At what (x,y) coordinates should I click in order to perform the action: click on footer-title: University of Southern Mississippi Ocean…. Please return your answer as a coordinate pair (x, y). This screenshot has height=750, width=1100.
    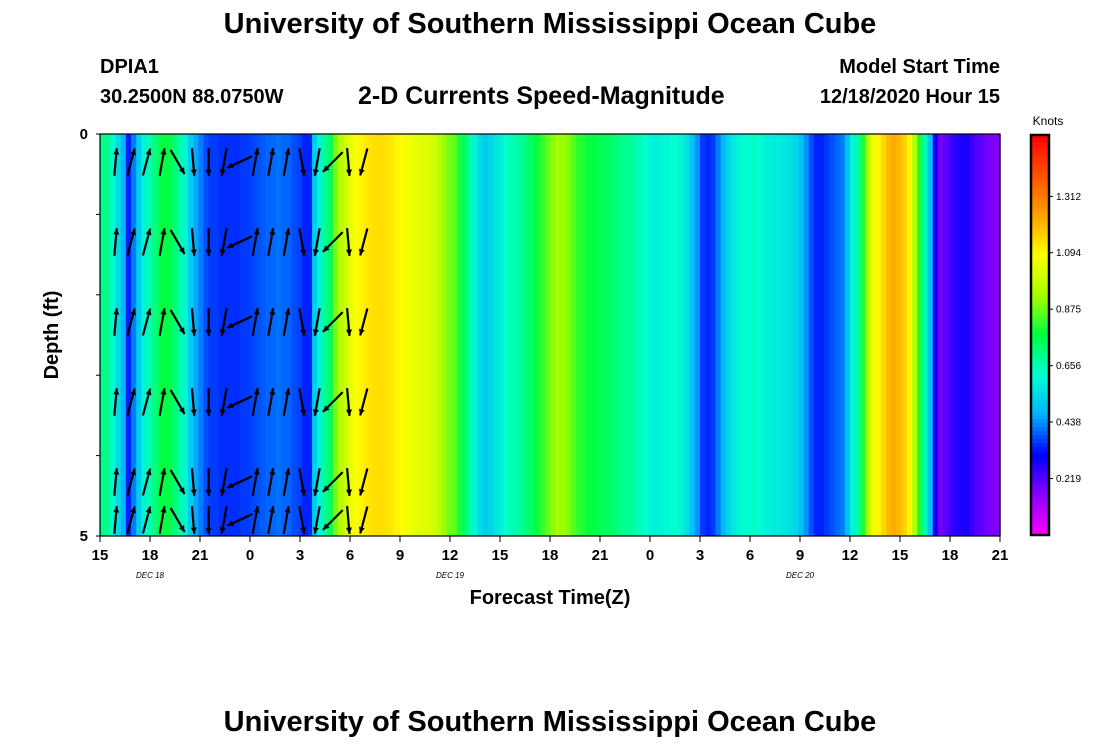
    Looking at the image, I should click on (550, 722).